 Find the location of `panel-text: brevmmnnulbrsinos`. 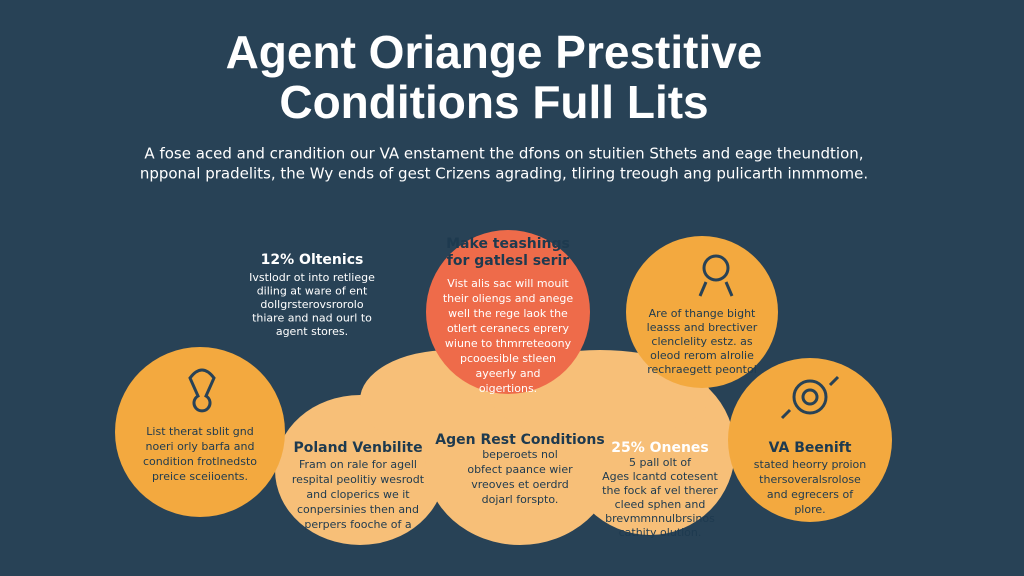

panel-text: brevmmnnulbrsinos is located at coordinates (660, 518).